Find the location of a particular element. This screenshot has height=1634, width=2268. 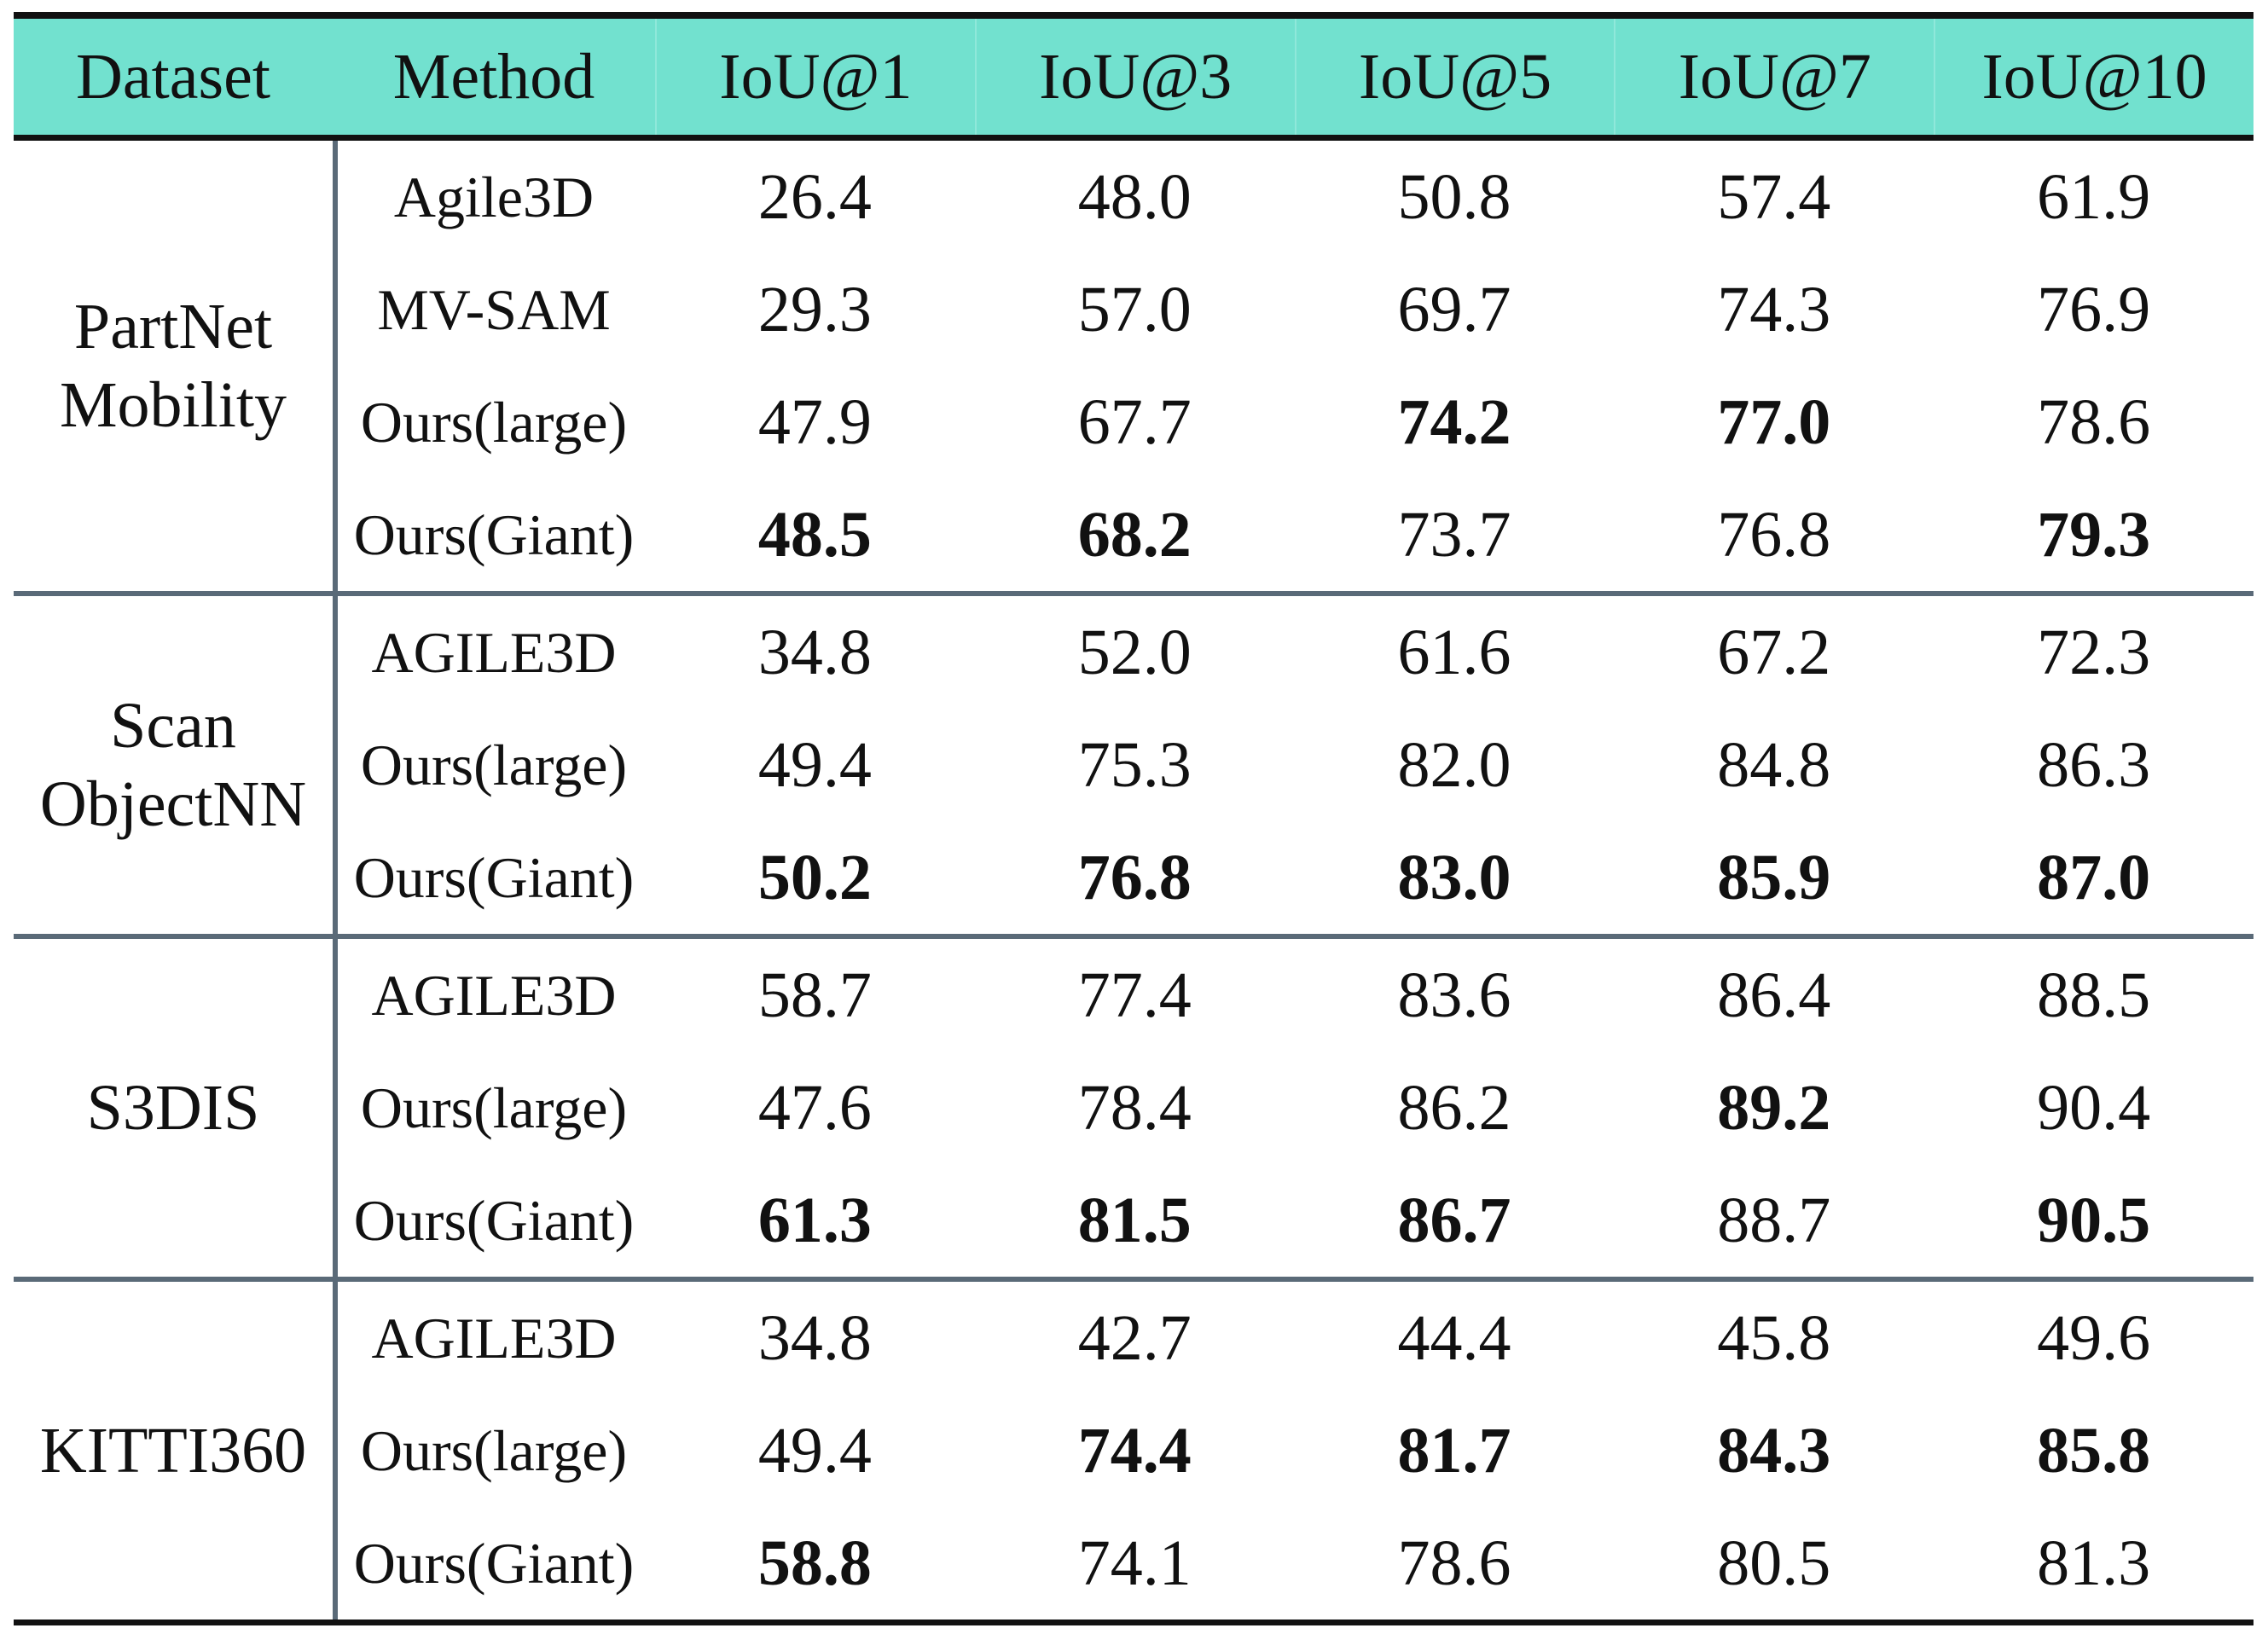

value-cell: 26.4 is located at coordinates (814, 197).